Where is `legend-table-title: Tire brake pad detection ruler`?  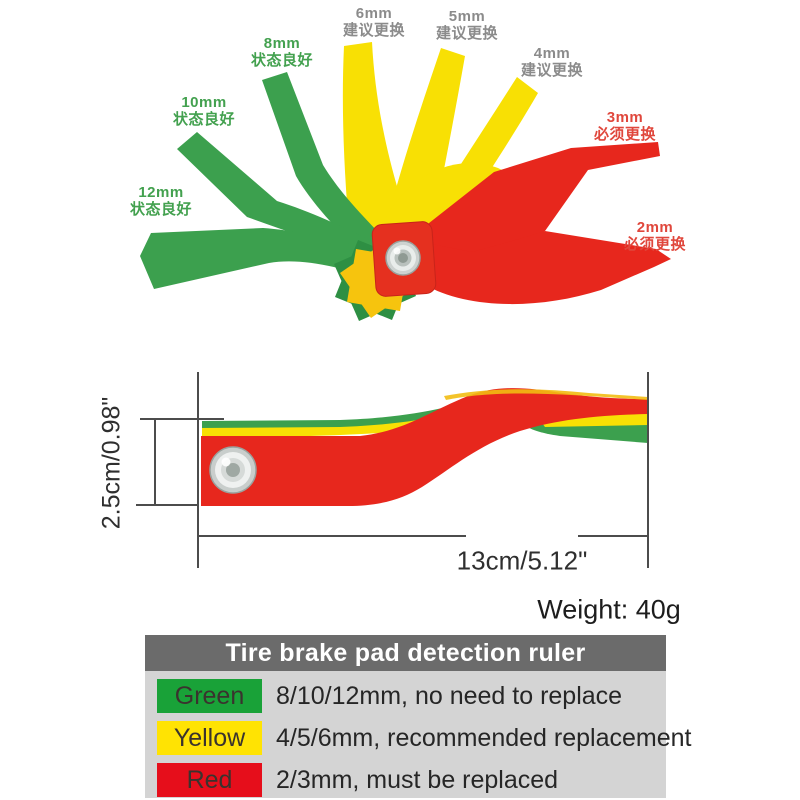
legend-table-title: Tire brake pad detection ruler is located at coordinates (405, 652).